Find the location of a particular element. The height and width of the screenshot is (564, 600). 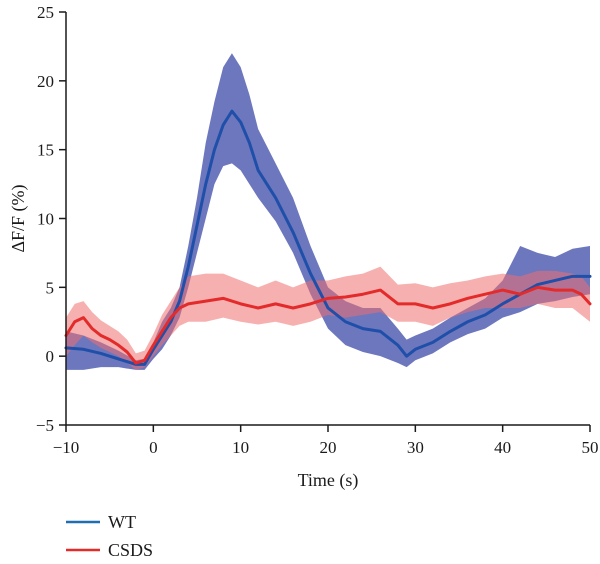

y-tick-label: −5 is located at coordinates (45, 425).